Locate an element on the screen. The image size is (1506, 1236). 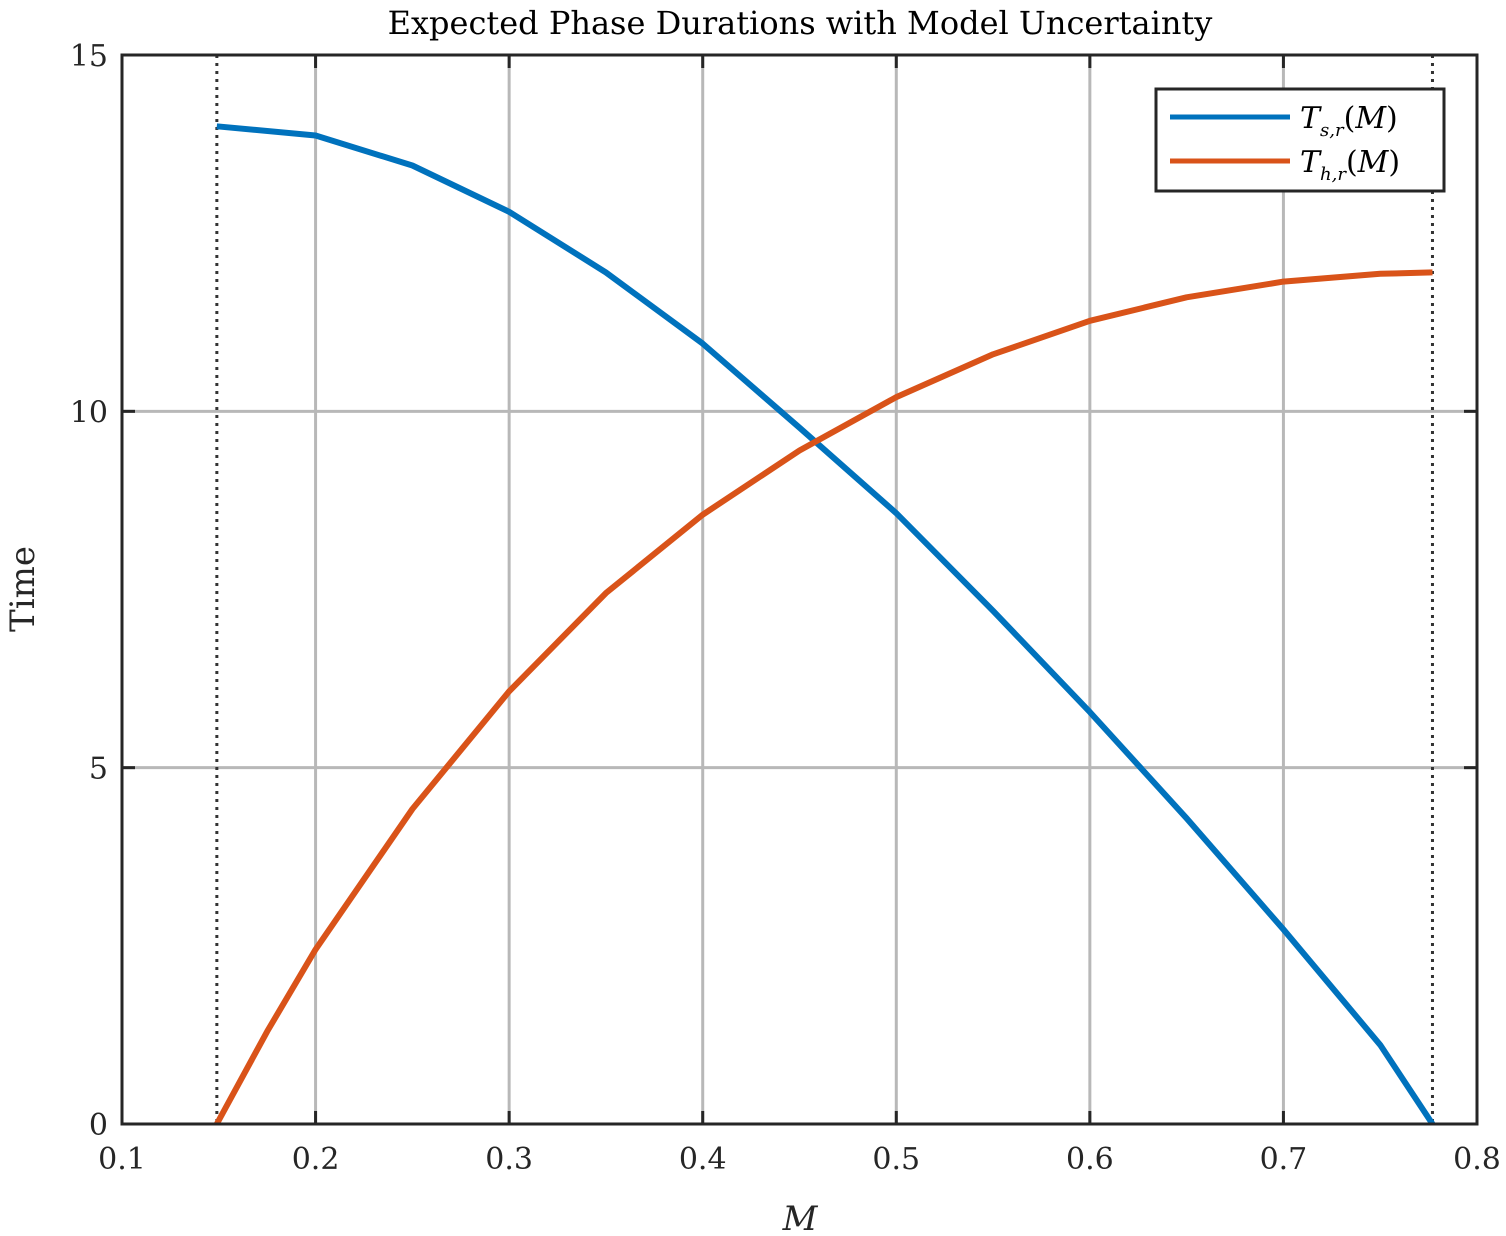
x-tick-label: 0.5 is located at coordinates (896, 1159).